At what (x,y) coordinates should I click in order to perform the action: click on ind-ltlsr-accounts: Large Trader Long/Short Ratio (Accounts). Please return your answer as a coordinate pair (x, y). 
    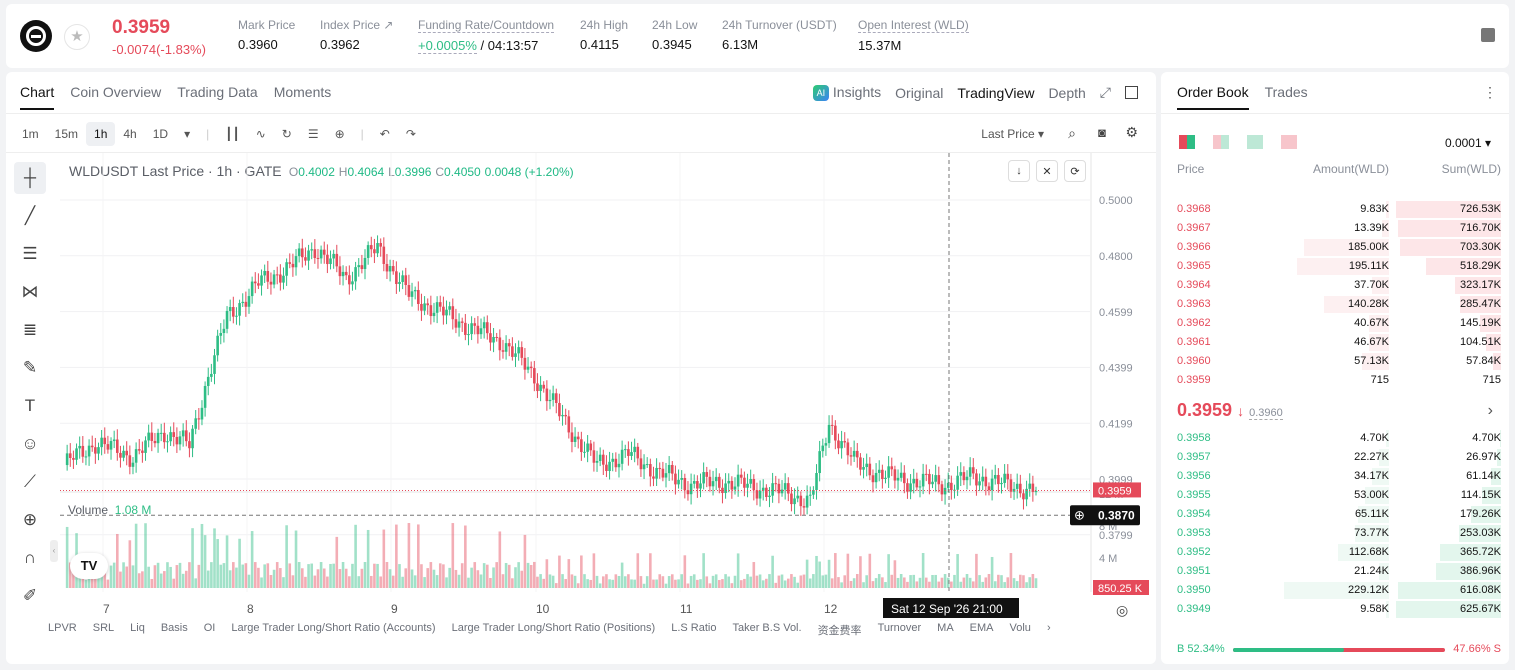
    Looking at the image, I should click on (333, 628).